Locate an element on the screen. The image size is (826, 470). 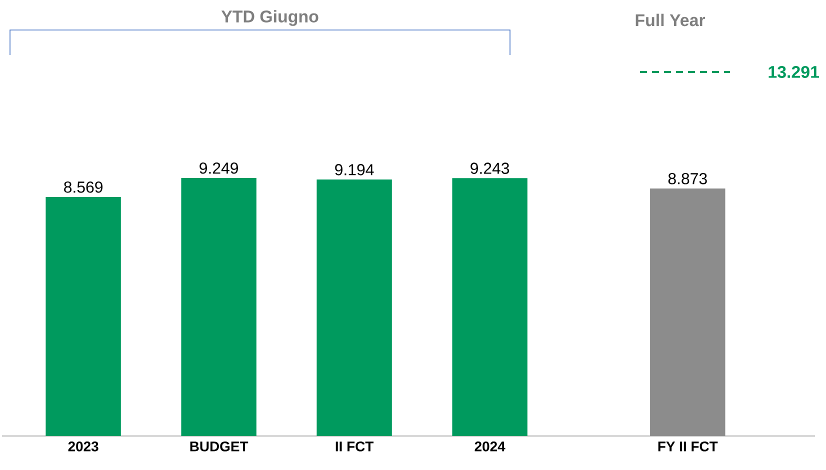
text: YTD Giugno is located at coordinates (269, 18).